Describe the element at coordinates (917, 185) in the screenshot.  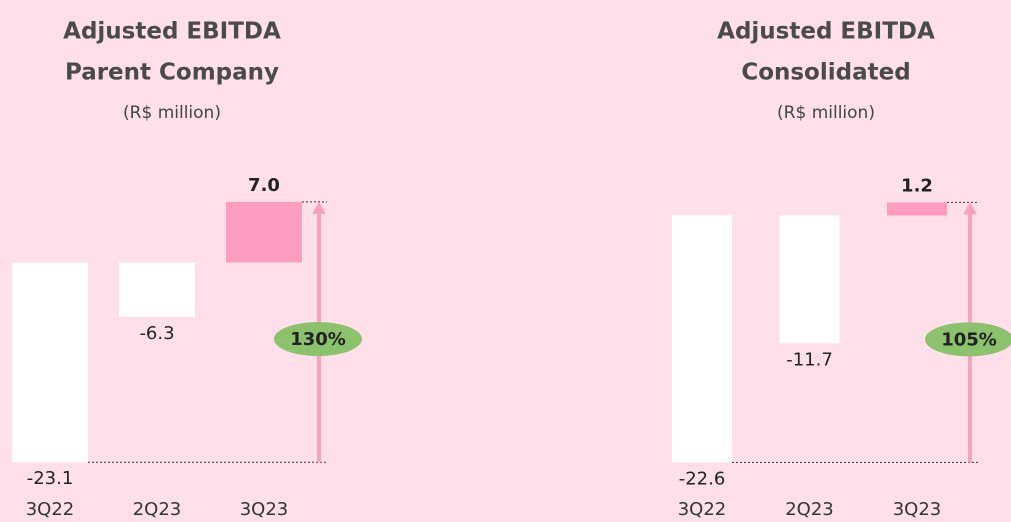
I see `data-label: 1.2` at that location.